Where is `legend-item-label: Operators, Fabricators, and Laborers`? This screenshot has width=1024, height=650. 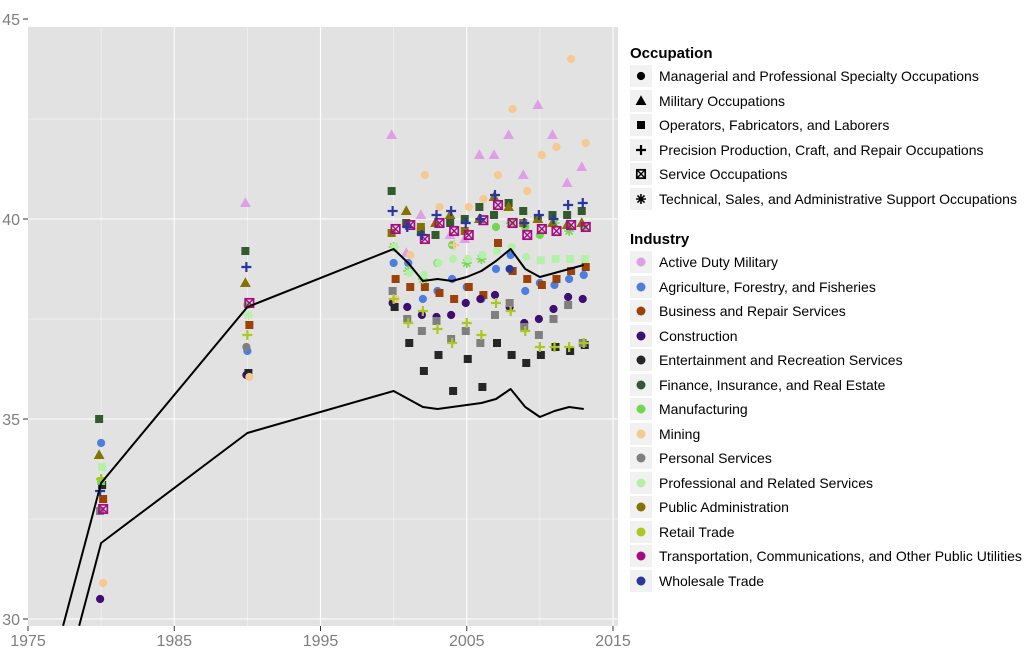
legend-item-label: Operators, Fabricators, and Laborers is located at coordinates (774, 125).